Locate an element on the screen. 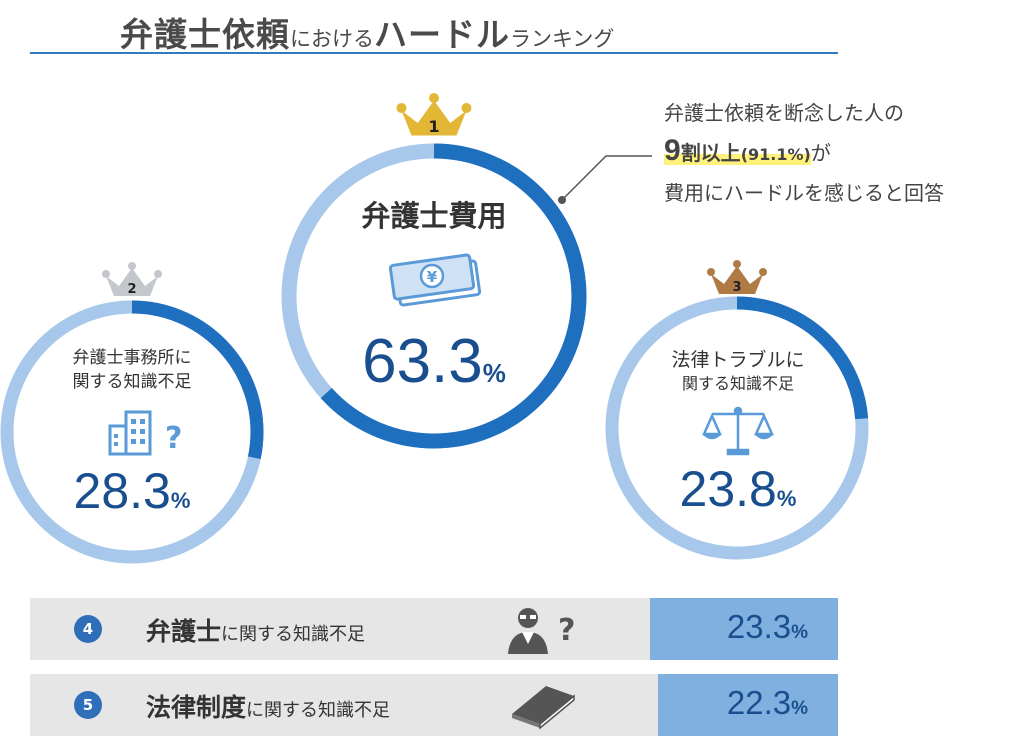  ring-2-label-line-2: 関する知識不足 is located at coordinates (132, 382).